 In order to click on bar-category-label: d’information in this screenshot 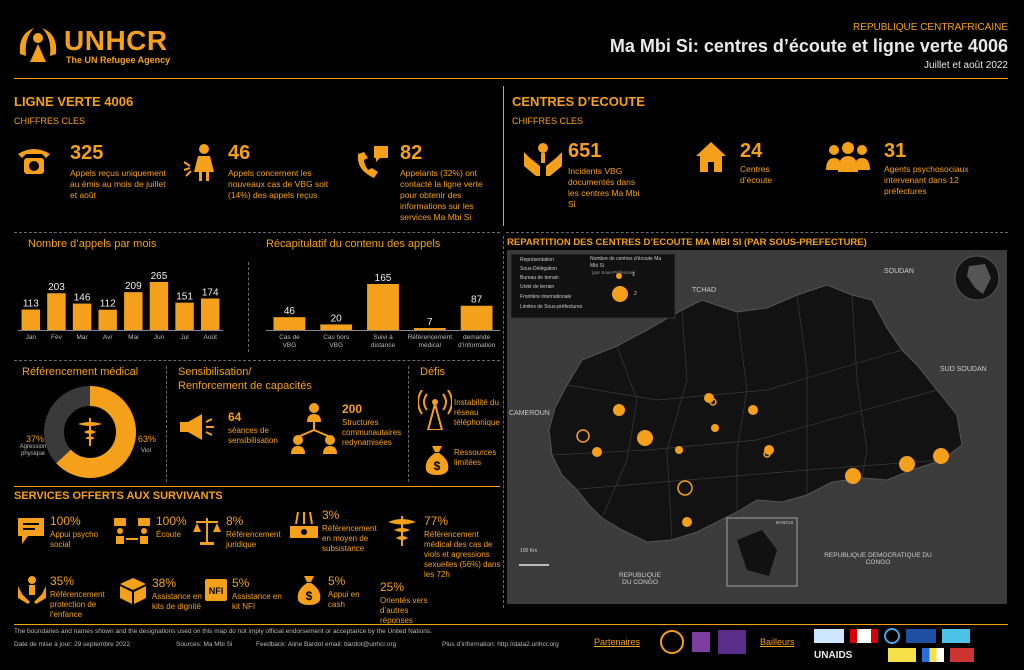, I will do `click(477, 345)`.